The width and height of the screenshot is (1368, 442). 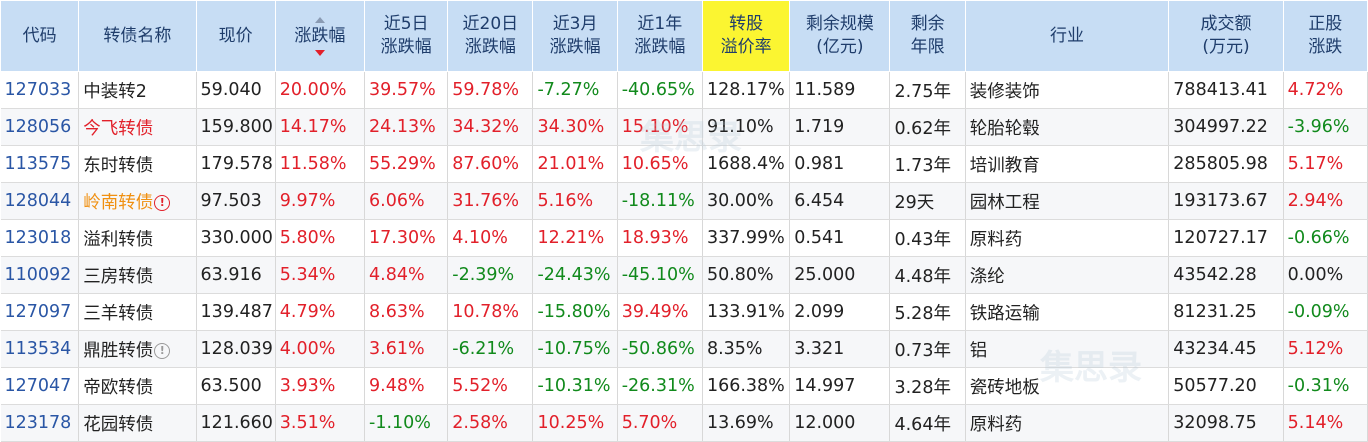 I want to click on stock-value: -0.31%, so click(x=1318, y=386).